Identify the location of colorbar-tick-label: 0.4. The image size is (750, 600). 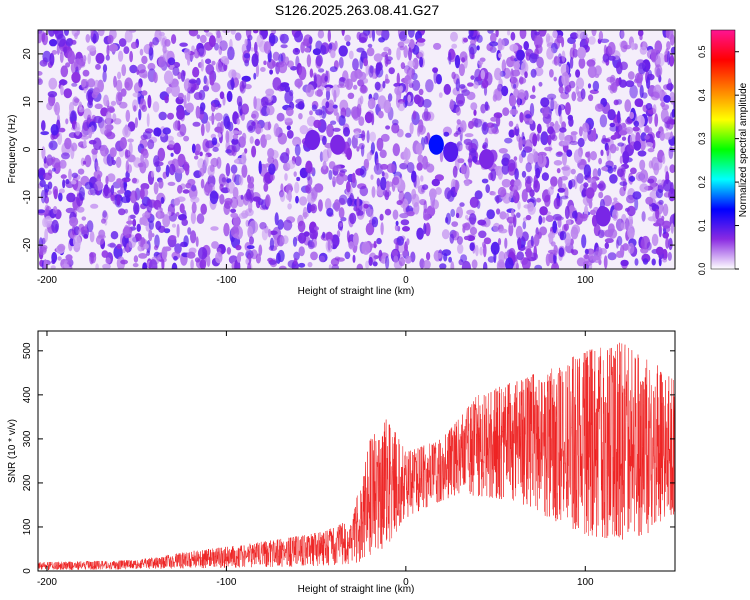
(702, 95).